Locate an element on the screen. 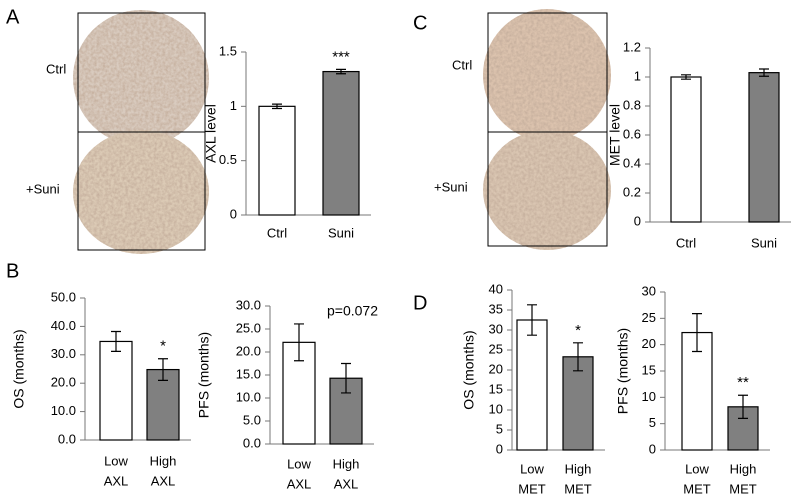  y-axis-label: MET level is located at coordinates (615, 135).